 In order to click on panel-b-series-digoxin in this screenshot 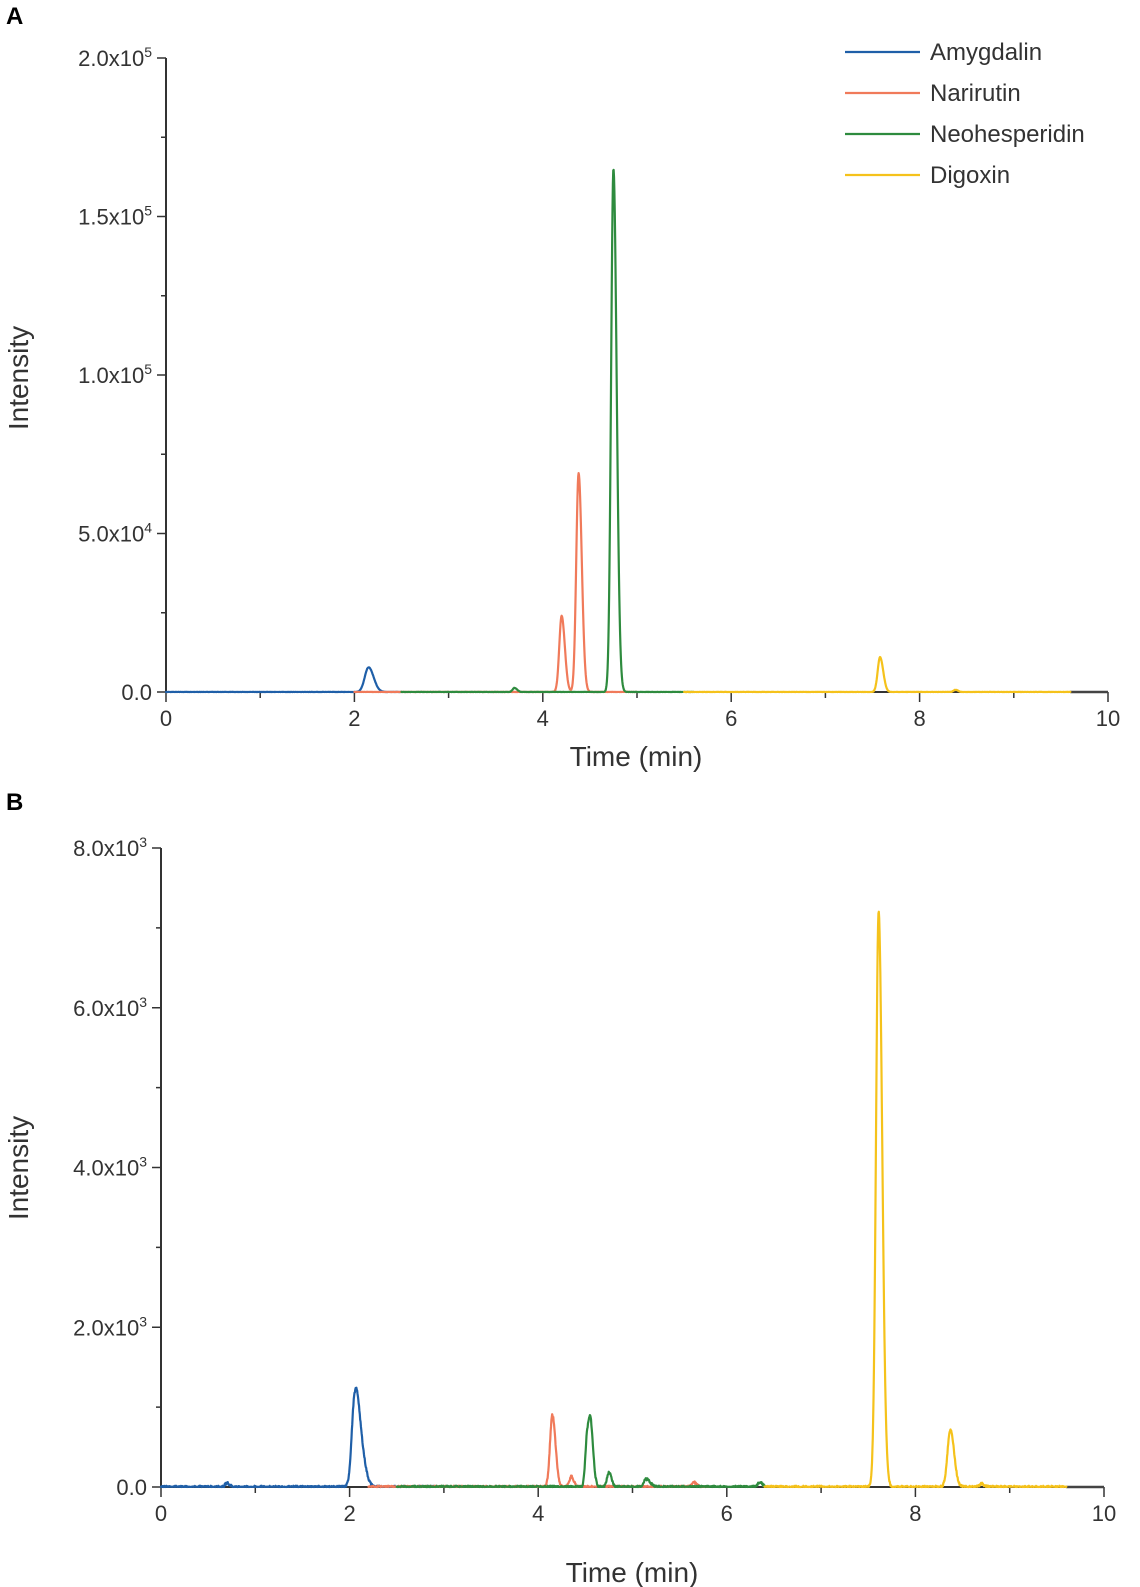, I will do `click(915, 1199)`.